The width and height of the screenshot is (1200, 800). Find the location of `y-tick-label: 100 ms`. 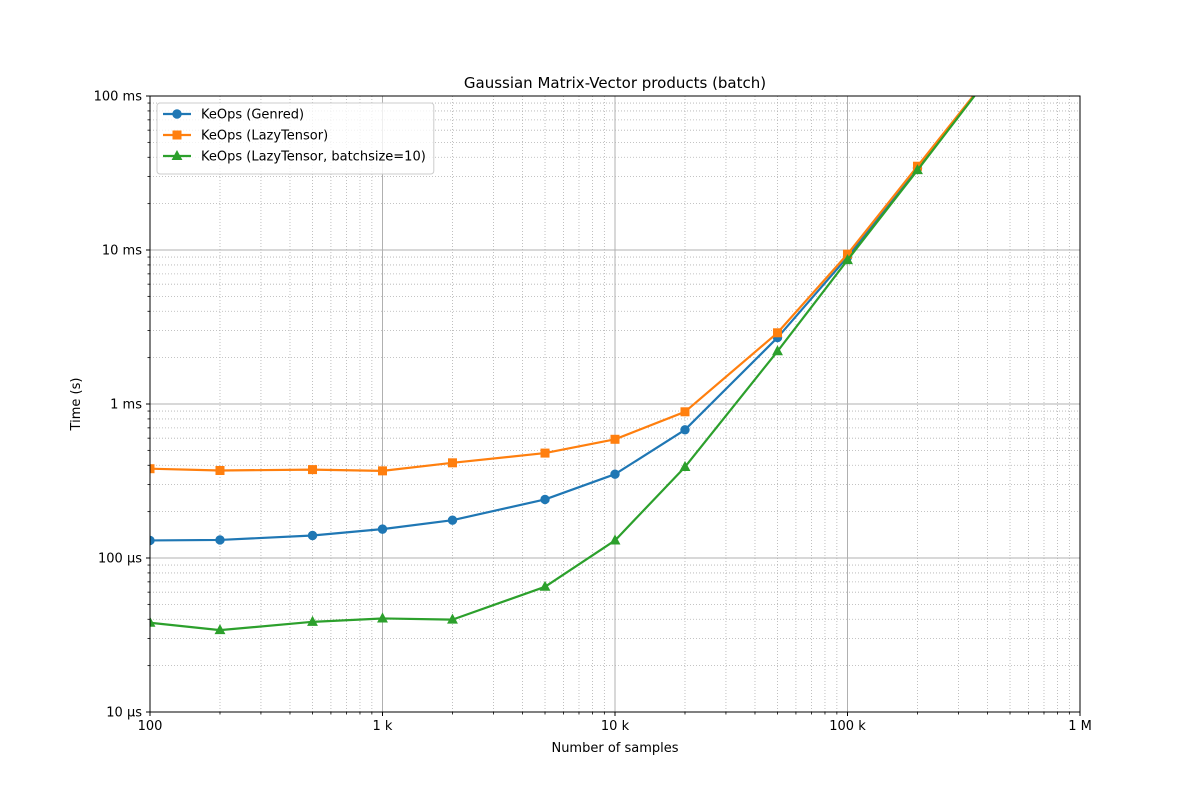

y-tick-label: 100 ms is located at coordinates (118, 97).